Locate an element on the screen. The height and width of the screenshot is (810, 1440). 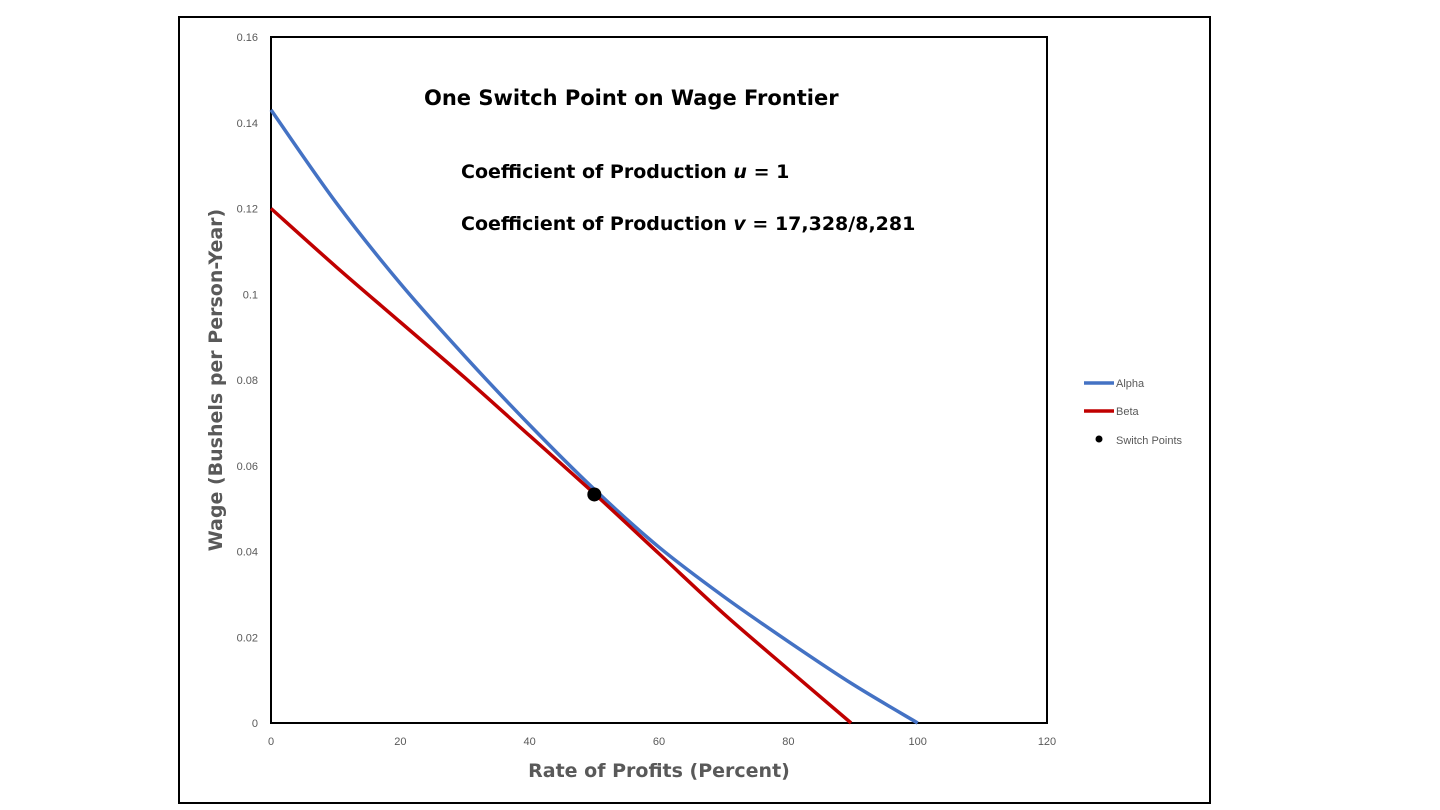
annotation-u-prefix: Coefficient of Production is located at coordinates (597, 172).